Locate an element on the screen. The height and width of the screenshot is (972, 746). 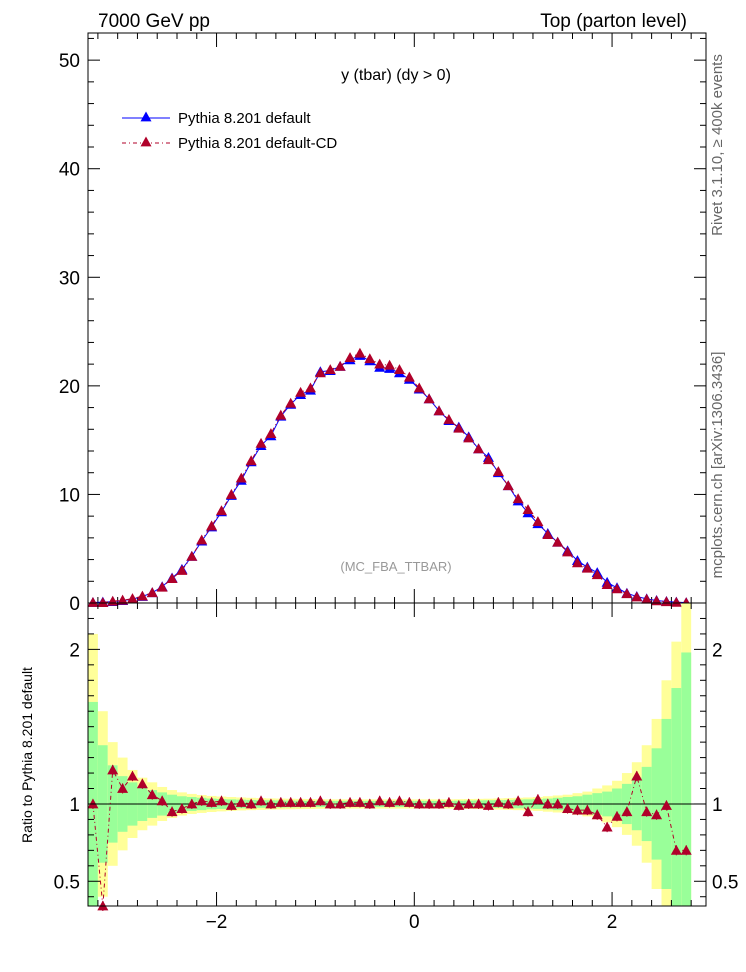
y-tick-label: 20 is located at coordinates (69, 387).